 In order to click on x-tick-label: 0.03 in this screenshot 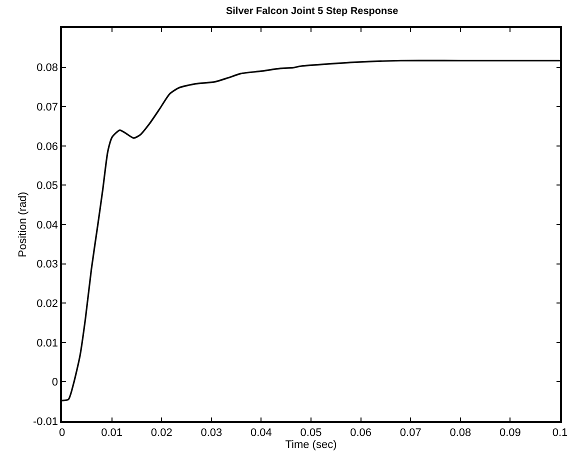, I will do `click(211, 432)`.